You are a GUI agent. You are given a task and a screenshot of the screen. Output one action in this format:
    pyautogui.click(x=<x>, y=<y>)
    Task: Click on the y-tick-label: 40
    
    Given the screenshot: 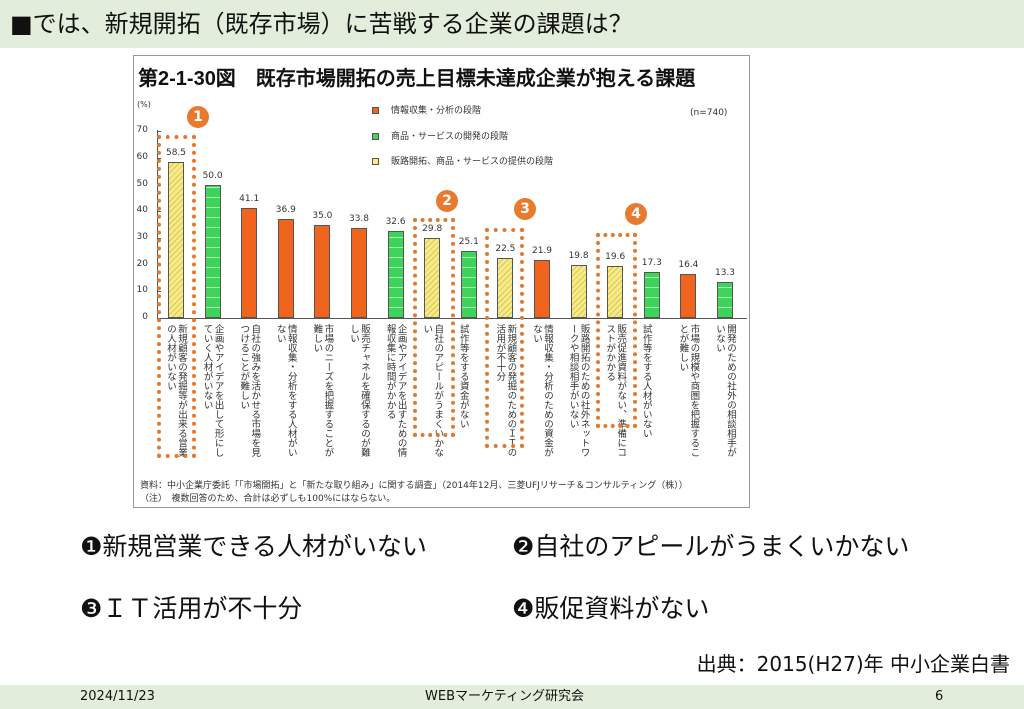 What is the action you would take?
    pyautogui.click(x=142, y=210)
    